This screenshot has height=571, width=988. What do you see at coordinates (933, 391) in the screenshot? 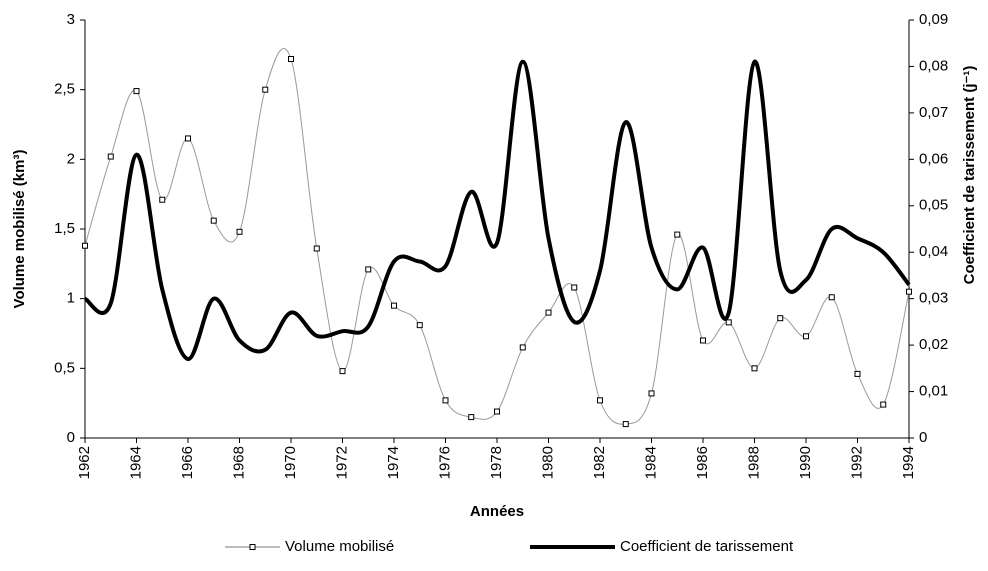
I see `y2-tick-label: 0,01` at bounding box center [933, 391].